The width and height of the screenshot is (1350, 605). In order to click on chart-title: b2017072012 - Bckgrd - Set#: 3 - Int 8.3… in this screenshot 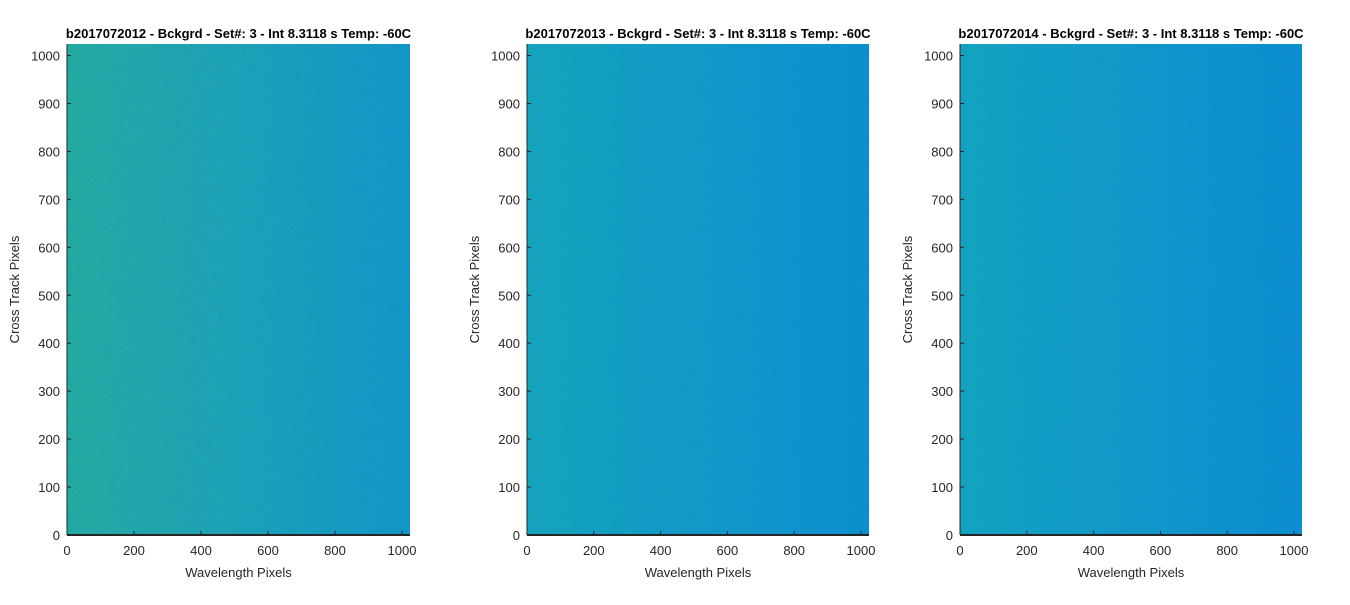, I will do `click(239, 33)`.